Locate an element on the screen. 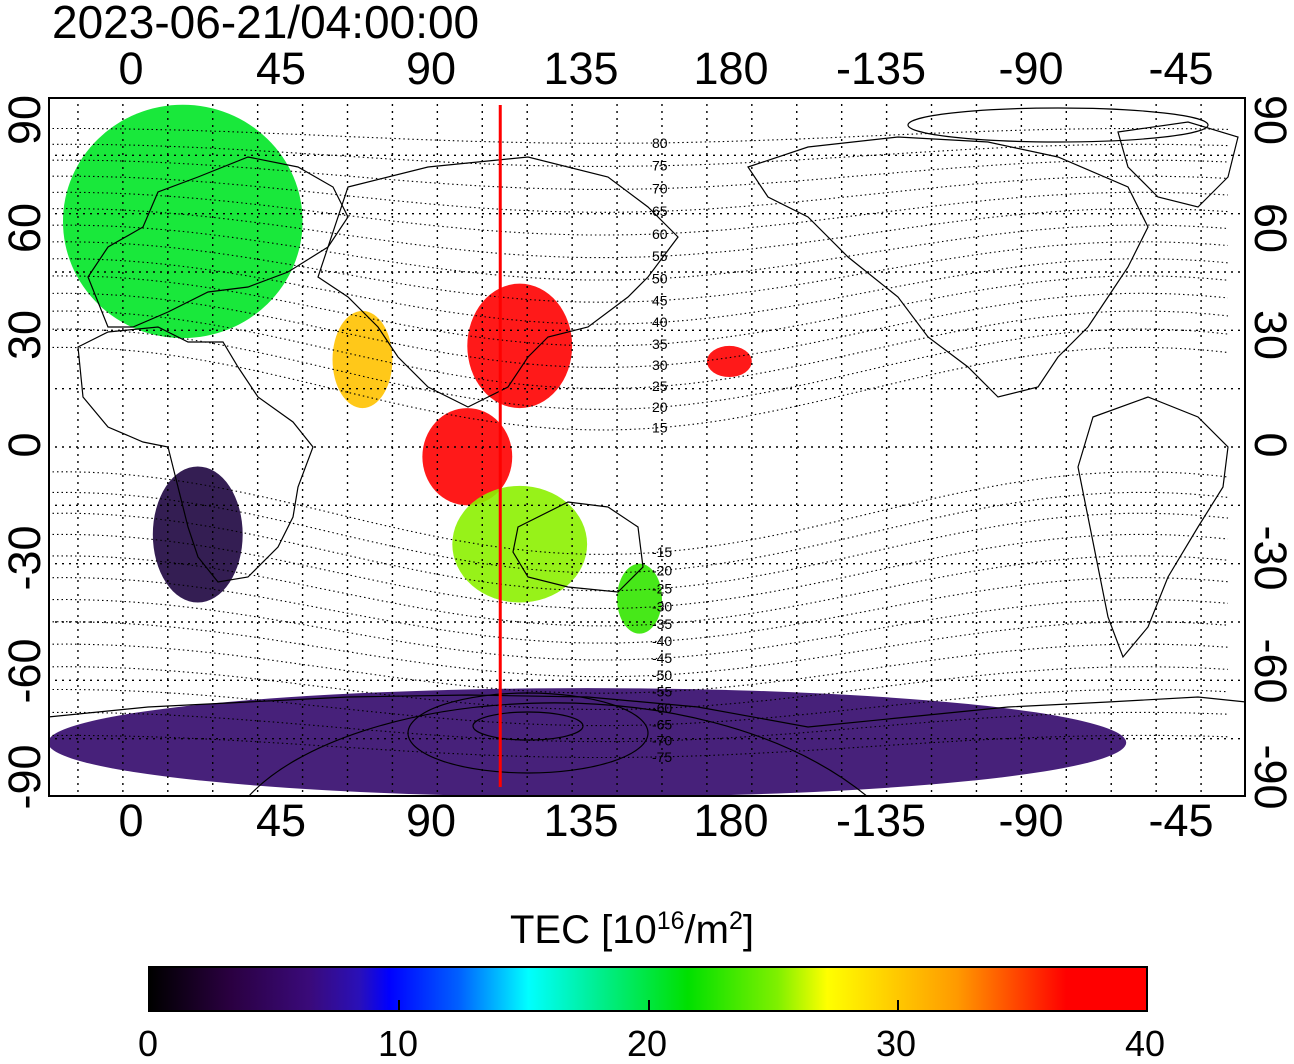 Image resolution: width=1294 pixels, height=1064 pixels. contour-label: 25 is located at coordinates (660, 386).